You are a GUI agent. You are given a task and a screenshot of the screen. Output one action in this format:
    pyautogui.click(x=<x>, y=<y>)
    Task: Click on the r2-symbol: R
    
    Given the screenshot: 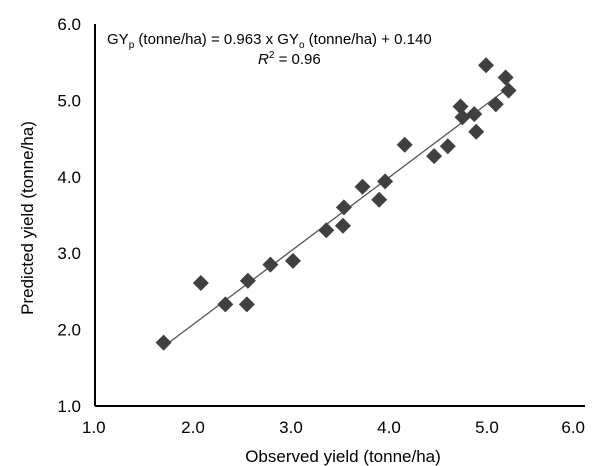 What is the action you would take?
    pyautogui.click(x=263, y=59)
    